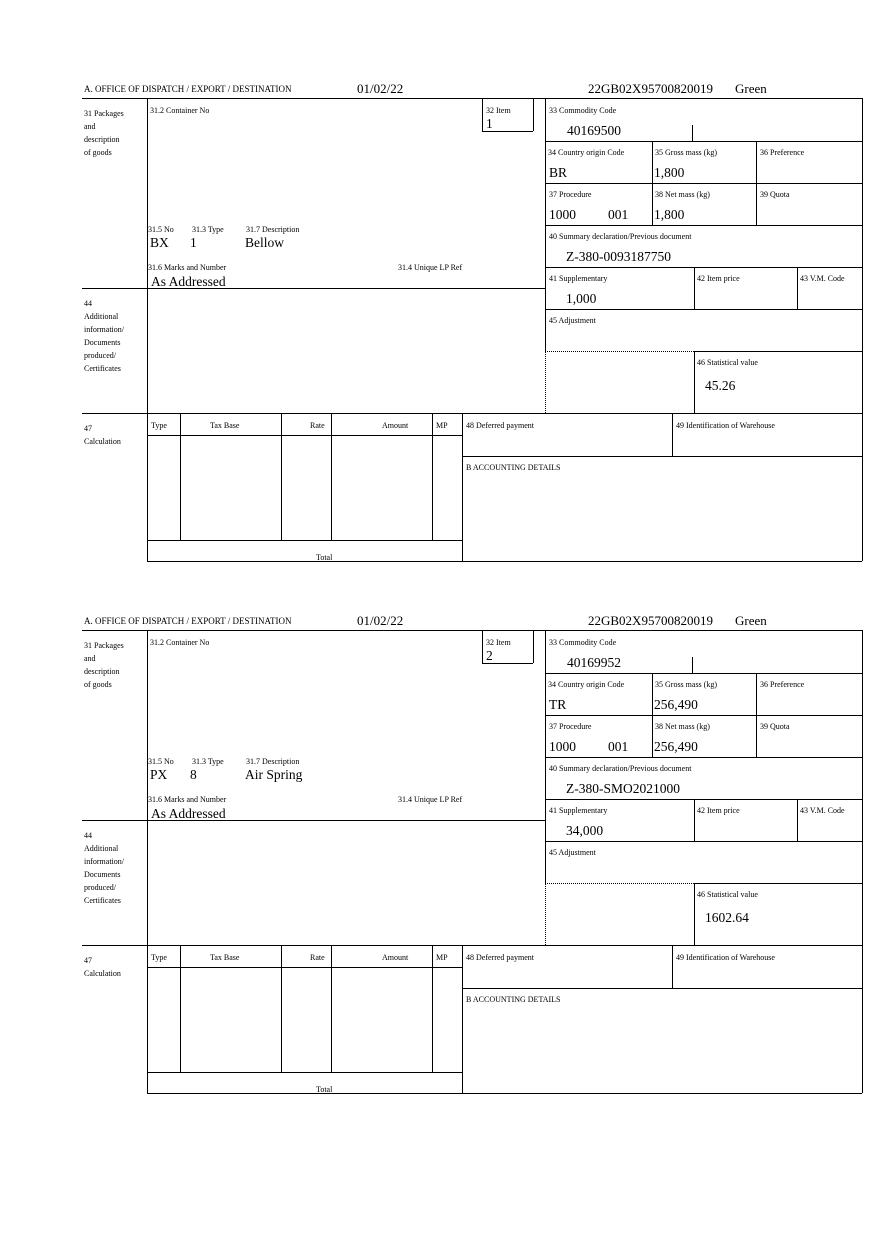  Describe the element at coordinates (676, 746) in the screenshot. I see `net-mass-value: 256,490` at that location.